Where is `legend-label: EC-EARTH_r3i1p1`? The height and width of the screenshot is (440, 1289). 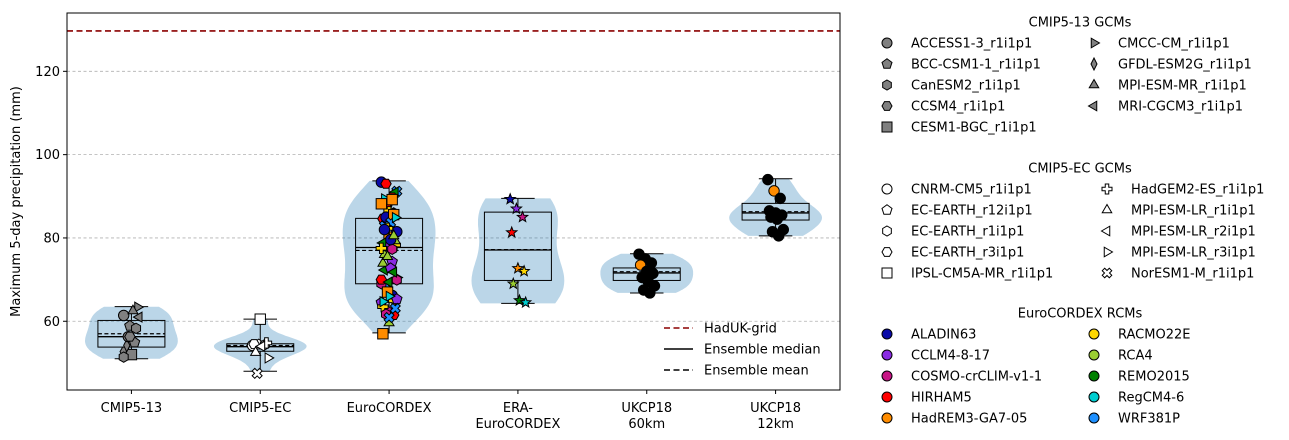 legend-label: EC-EARTH_r3i1p1 is located at coordinates (967, 253).